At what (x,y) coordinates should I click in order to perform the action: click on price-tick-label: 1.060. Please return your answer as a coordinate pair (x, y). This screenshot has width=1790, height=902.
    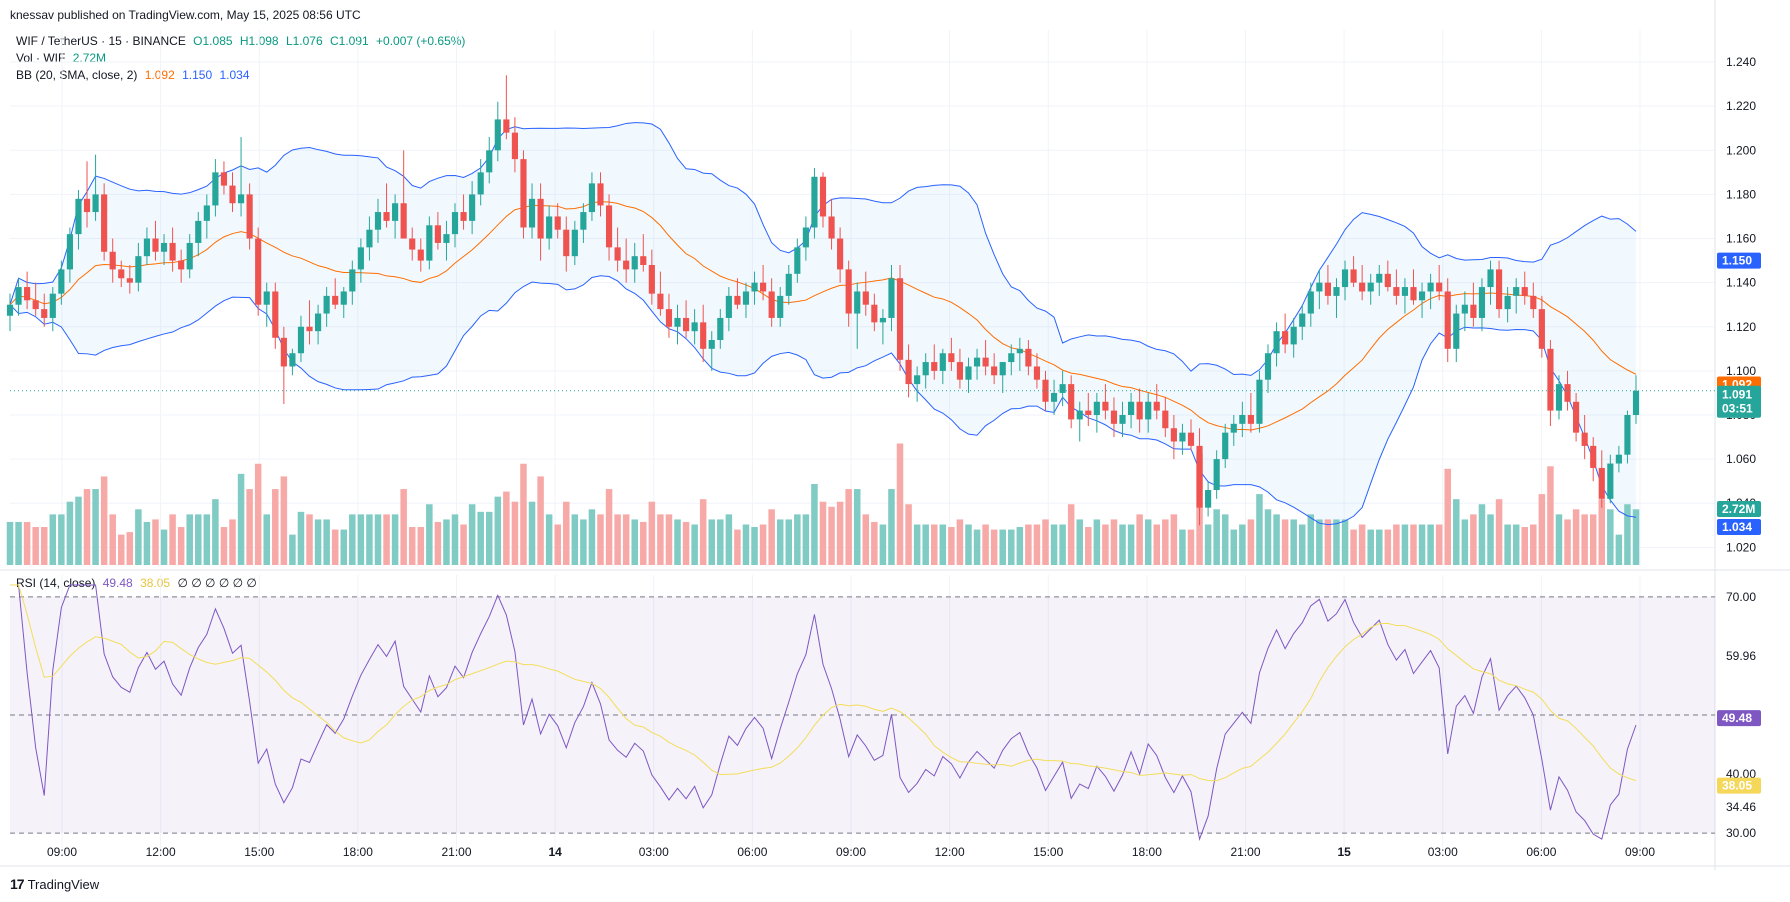
    Looking at the image, I should click on (1741, 459).